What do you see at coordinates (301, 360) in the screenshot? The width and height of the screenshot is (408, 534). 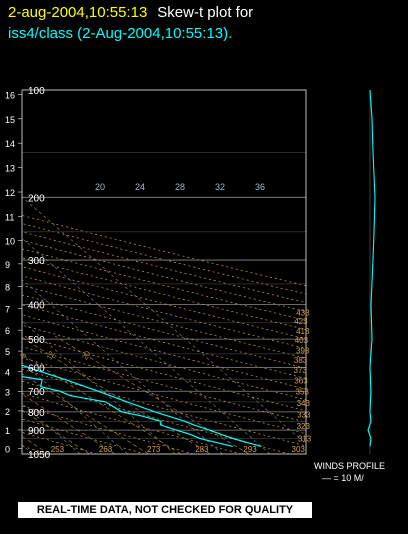 I see `dry-adiabat-label: 383` at bounding box center [301, 360].